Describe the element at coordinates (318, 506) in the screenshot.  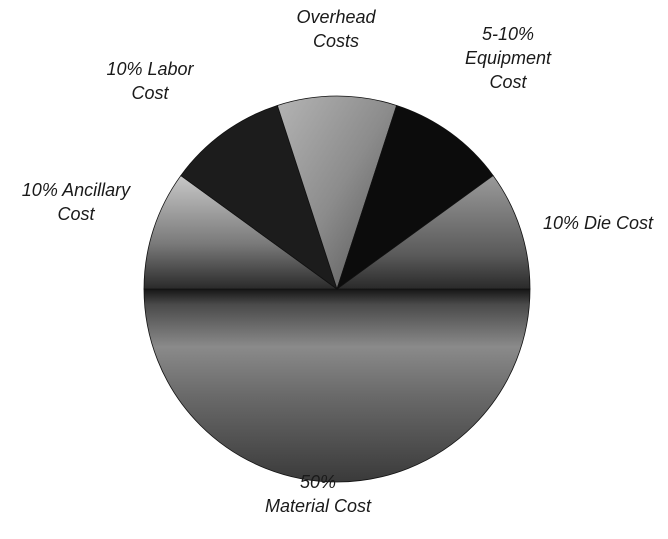
I see `slice-label-1-line-2: Material Cost` at that location.